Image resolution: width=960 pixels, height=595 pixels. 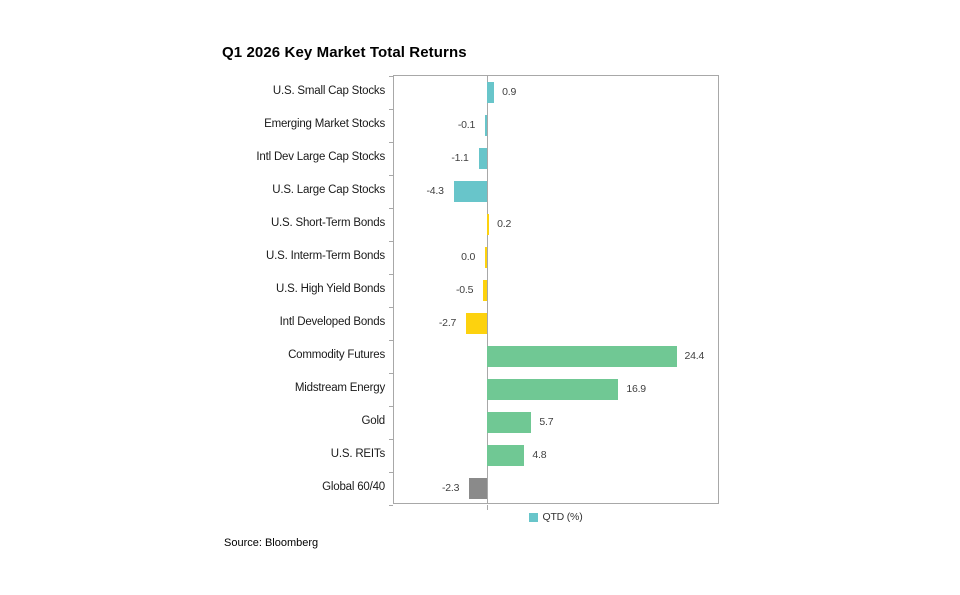 What do you see at coordinates (636, 389) in the screenshot?
I see `bar-value-label: 16.9` at bounding box center [636, 389].